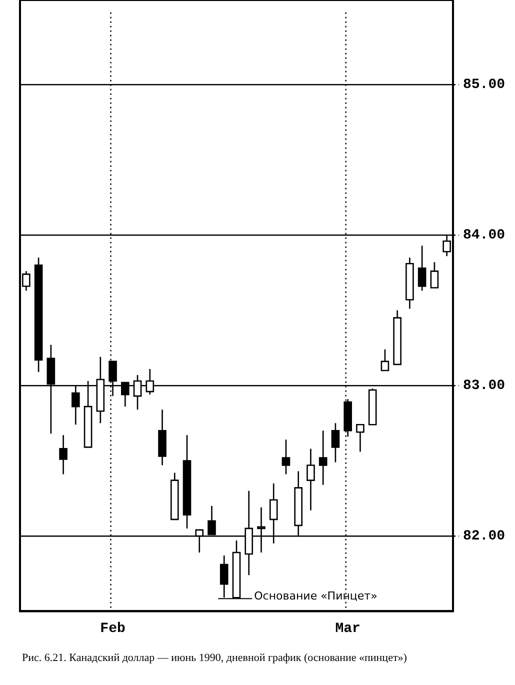 The height and width of the screenshot is (685, 515). Describe the element at coordinates (215, 658) in the screenshot. I see `text: Рис. 6.21. Канадский доллар — июнь 1990, дневной график (основание «пинцет»)` at that location.